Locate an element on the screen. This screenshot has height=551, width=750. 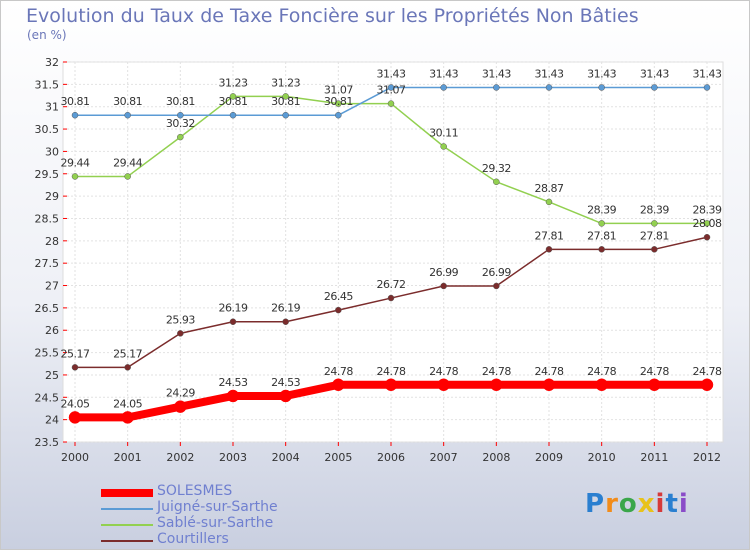
y-tick-label: 25.5 is located at coordinates (47, 353).